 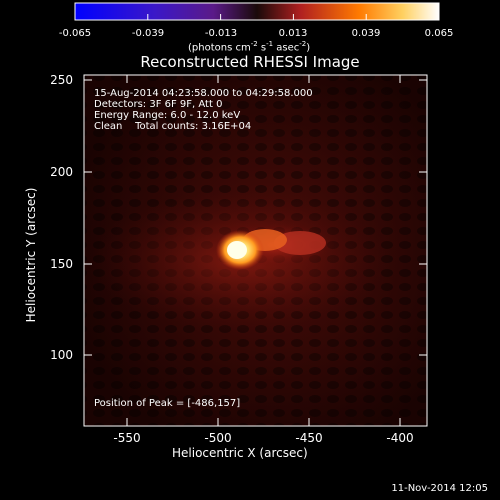 What do you see at coordinates (221, 33) in the screenshot?
I see `colorbar-tick: -0.013` at bounding box center [221, 33].